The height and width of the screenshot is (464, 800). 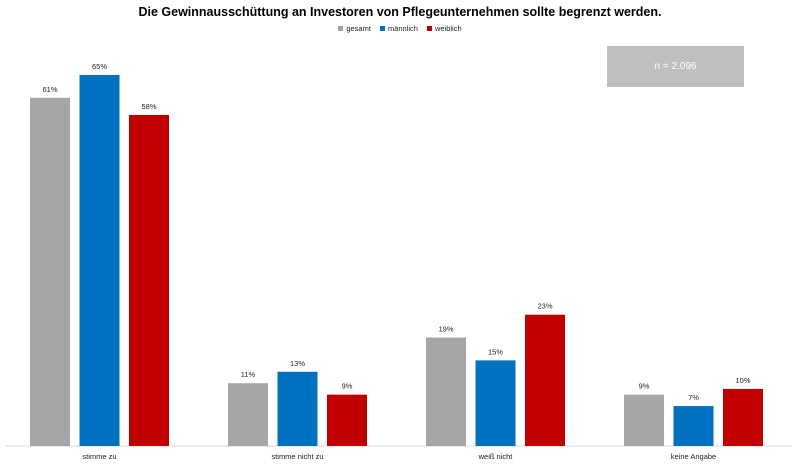 What do you see at coordinates (496, 456) in the screenshot?
I see `category-label-weiss-nicht: weiß nicht` at bounding box center [496, 456].